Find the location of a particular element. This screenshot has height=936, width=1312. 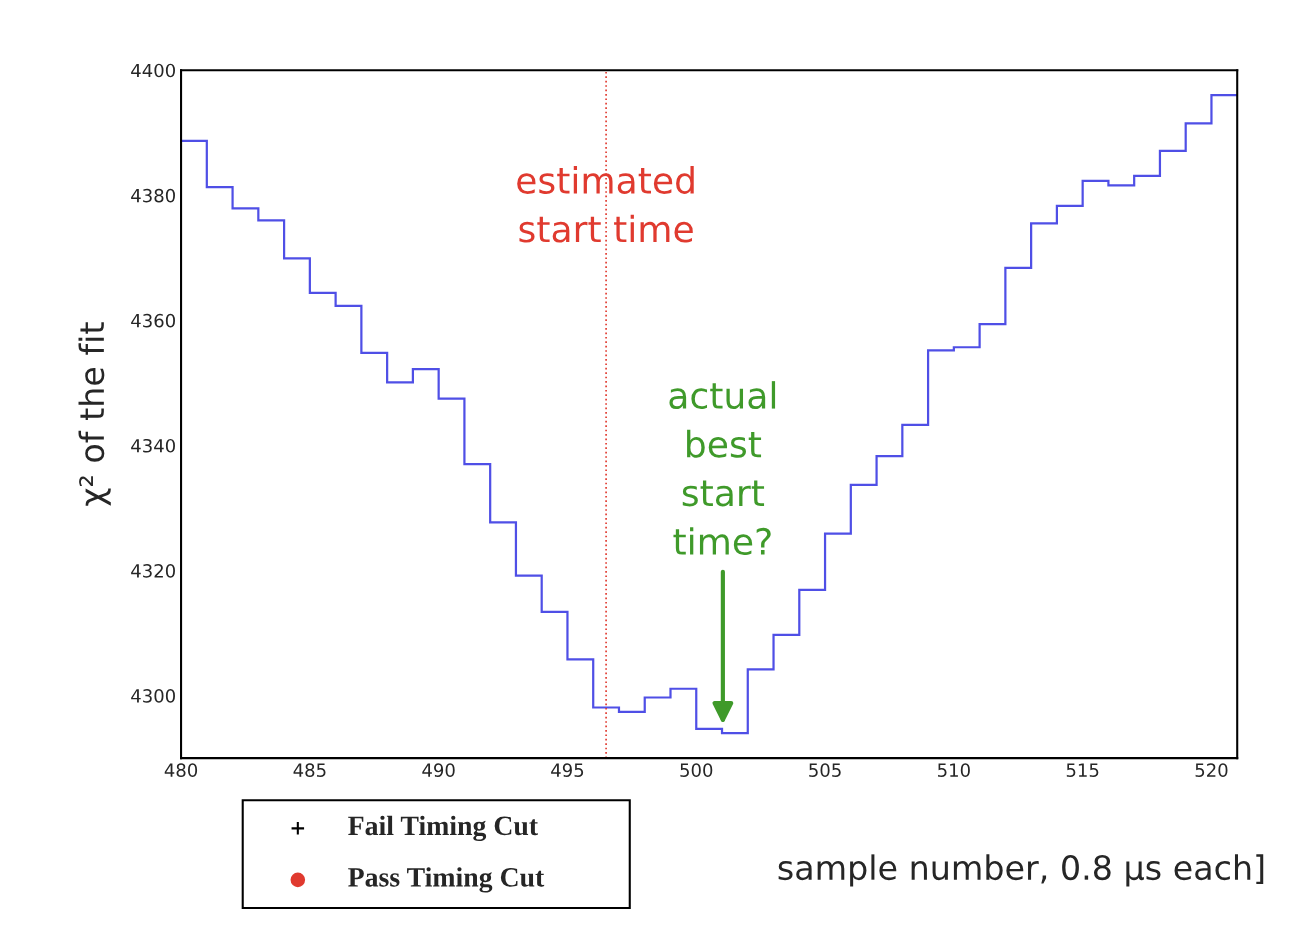

y-tick-label: 4360 is located at coordinates (153, 320).